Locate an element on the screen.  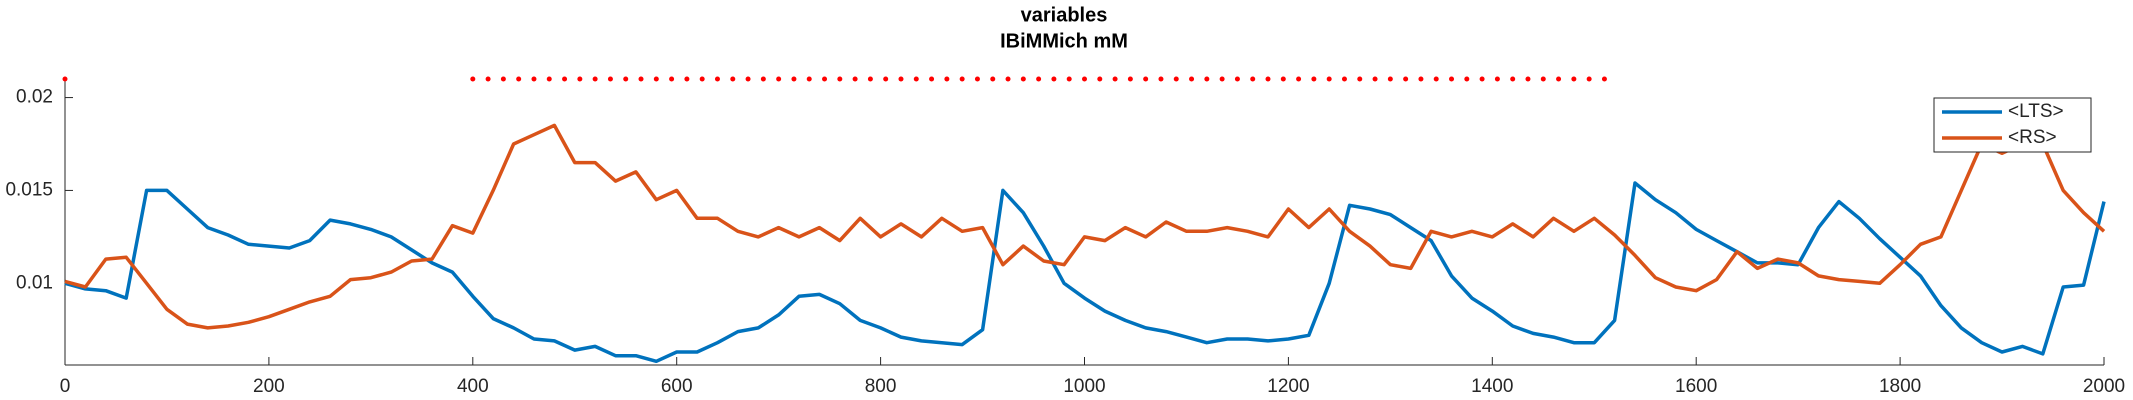
x-tick-label: 1800 is located at coordinates (1900, 386).